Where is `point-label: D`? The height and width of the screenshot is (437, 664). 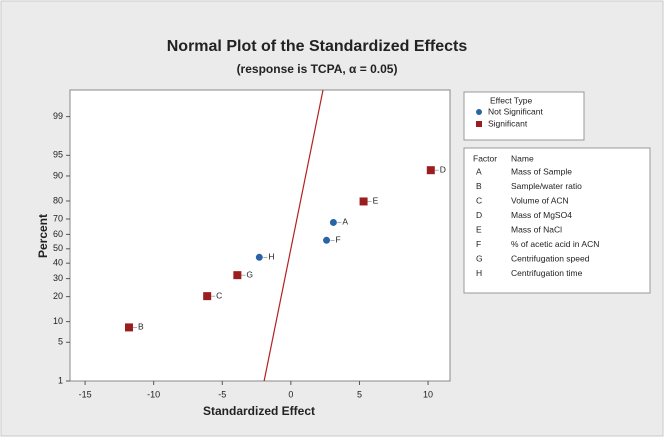
point-label: D is located at coordinates (443, 169).